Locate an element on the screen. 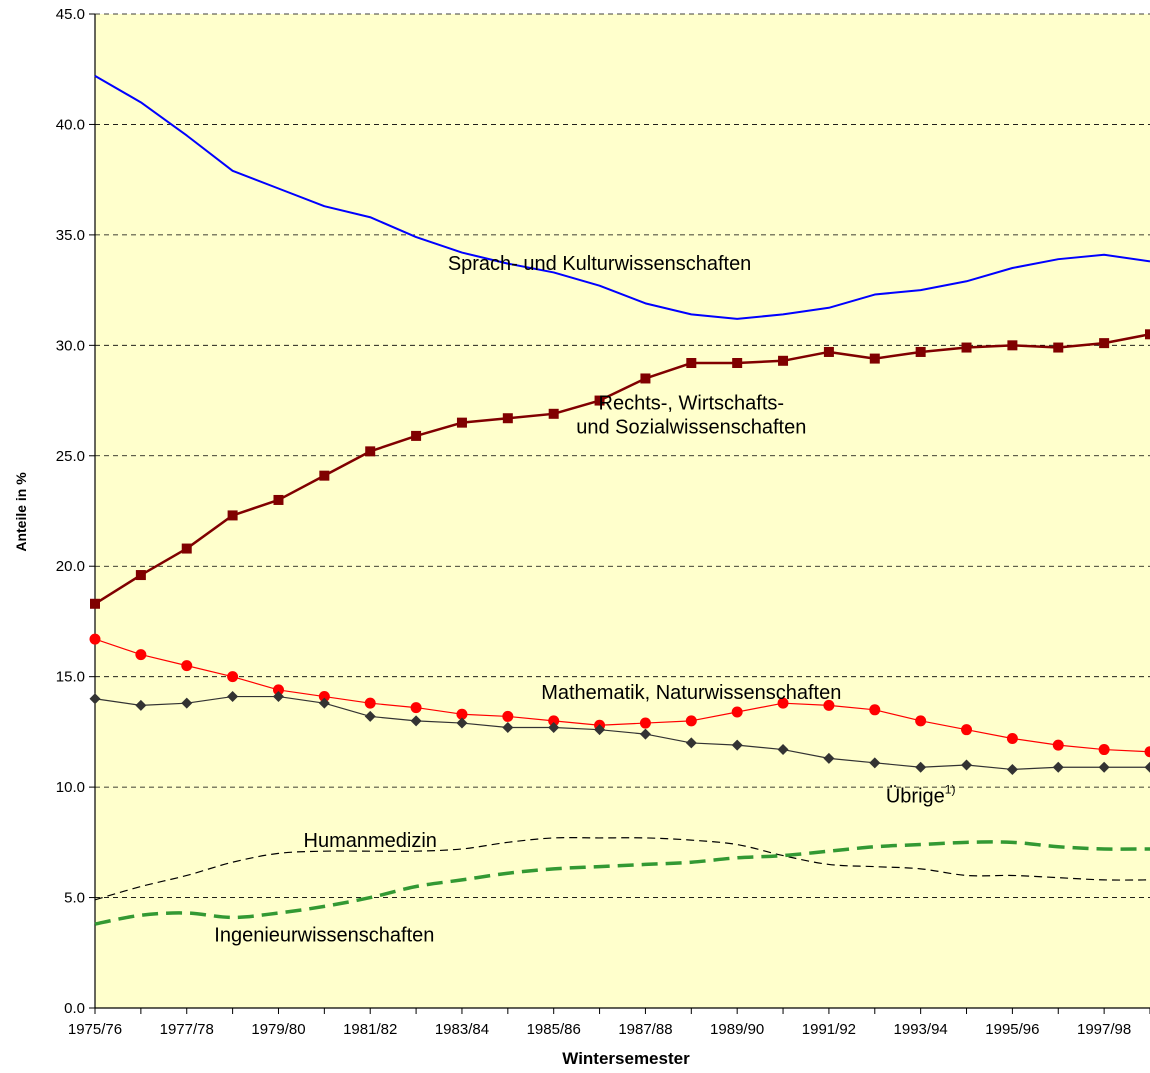 Image resolution: width=1150 pixels, height=1073 pixels. y-tick-label: 25.0 is located at coordinates (70, 456).